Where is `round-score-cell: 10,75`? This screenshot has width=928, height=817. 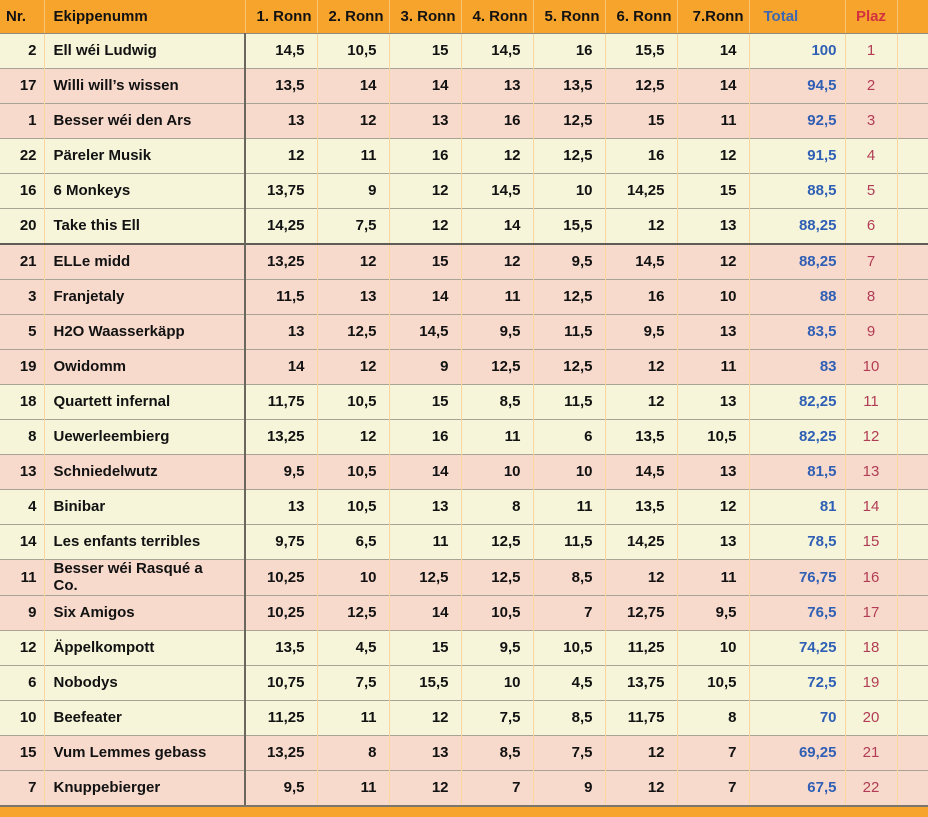 round-score-cell: 10,75 is located at coordinates (280, 682).